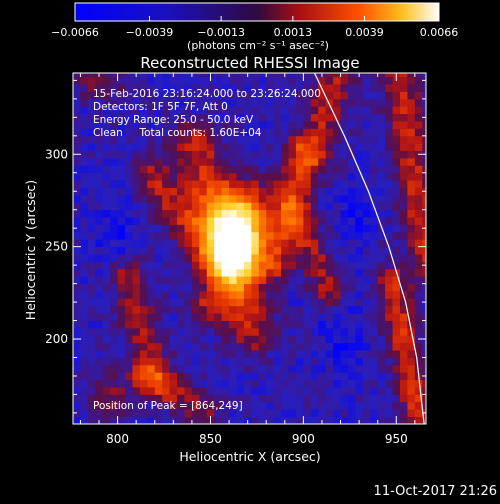  What do you see at coordinates (160, 107) in the screenshot?
I see `annotation-detectors: Detectors: 1F 5F 7F, Att 0` at bounding box center [160, 107].